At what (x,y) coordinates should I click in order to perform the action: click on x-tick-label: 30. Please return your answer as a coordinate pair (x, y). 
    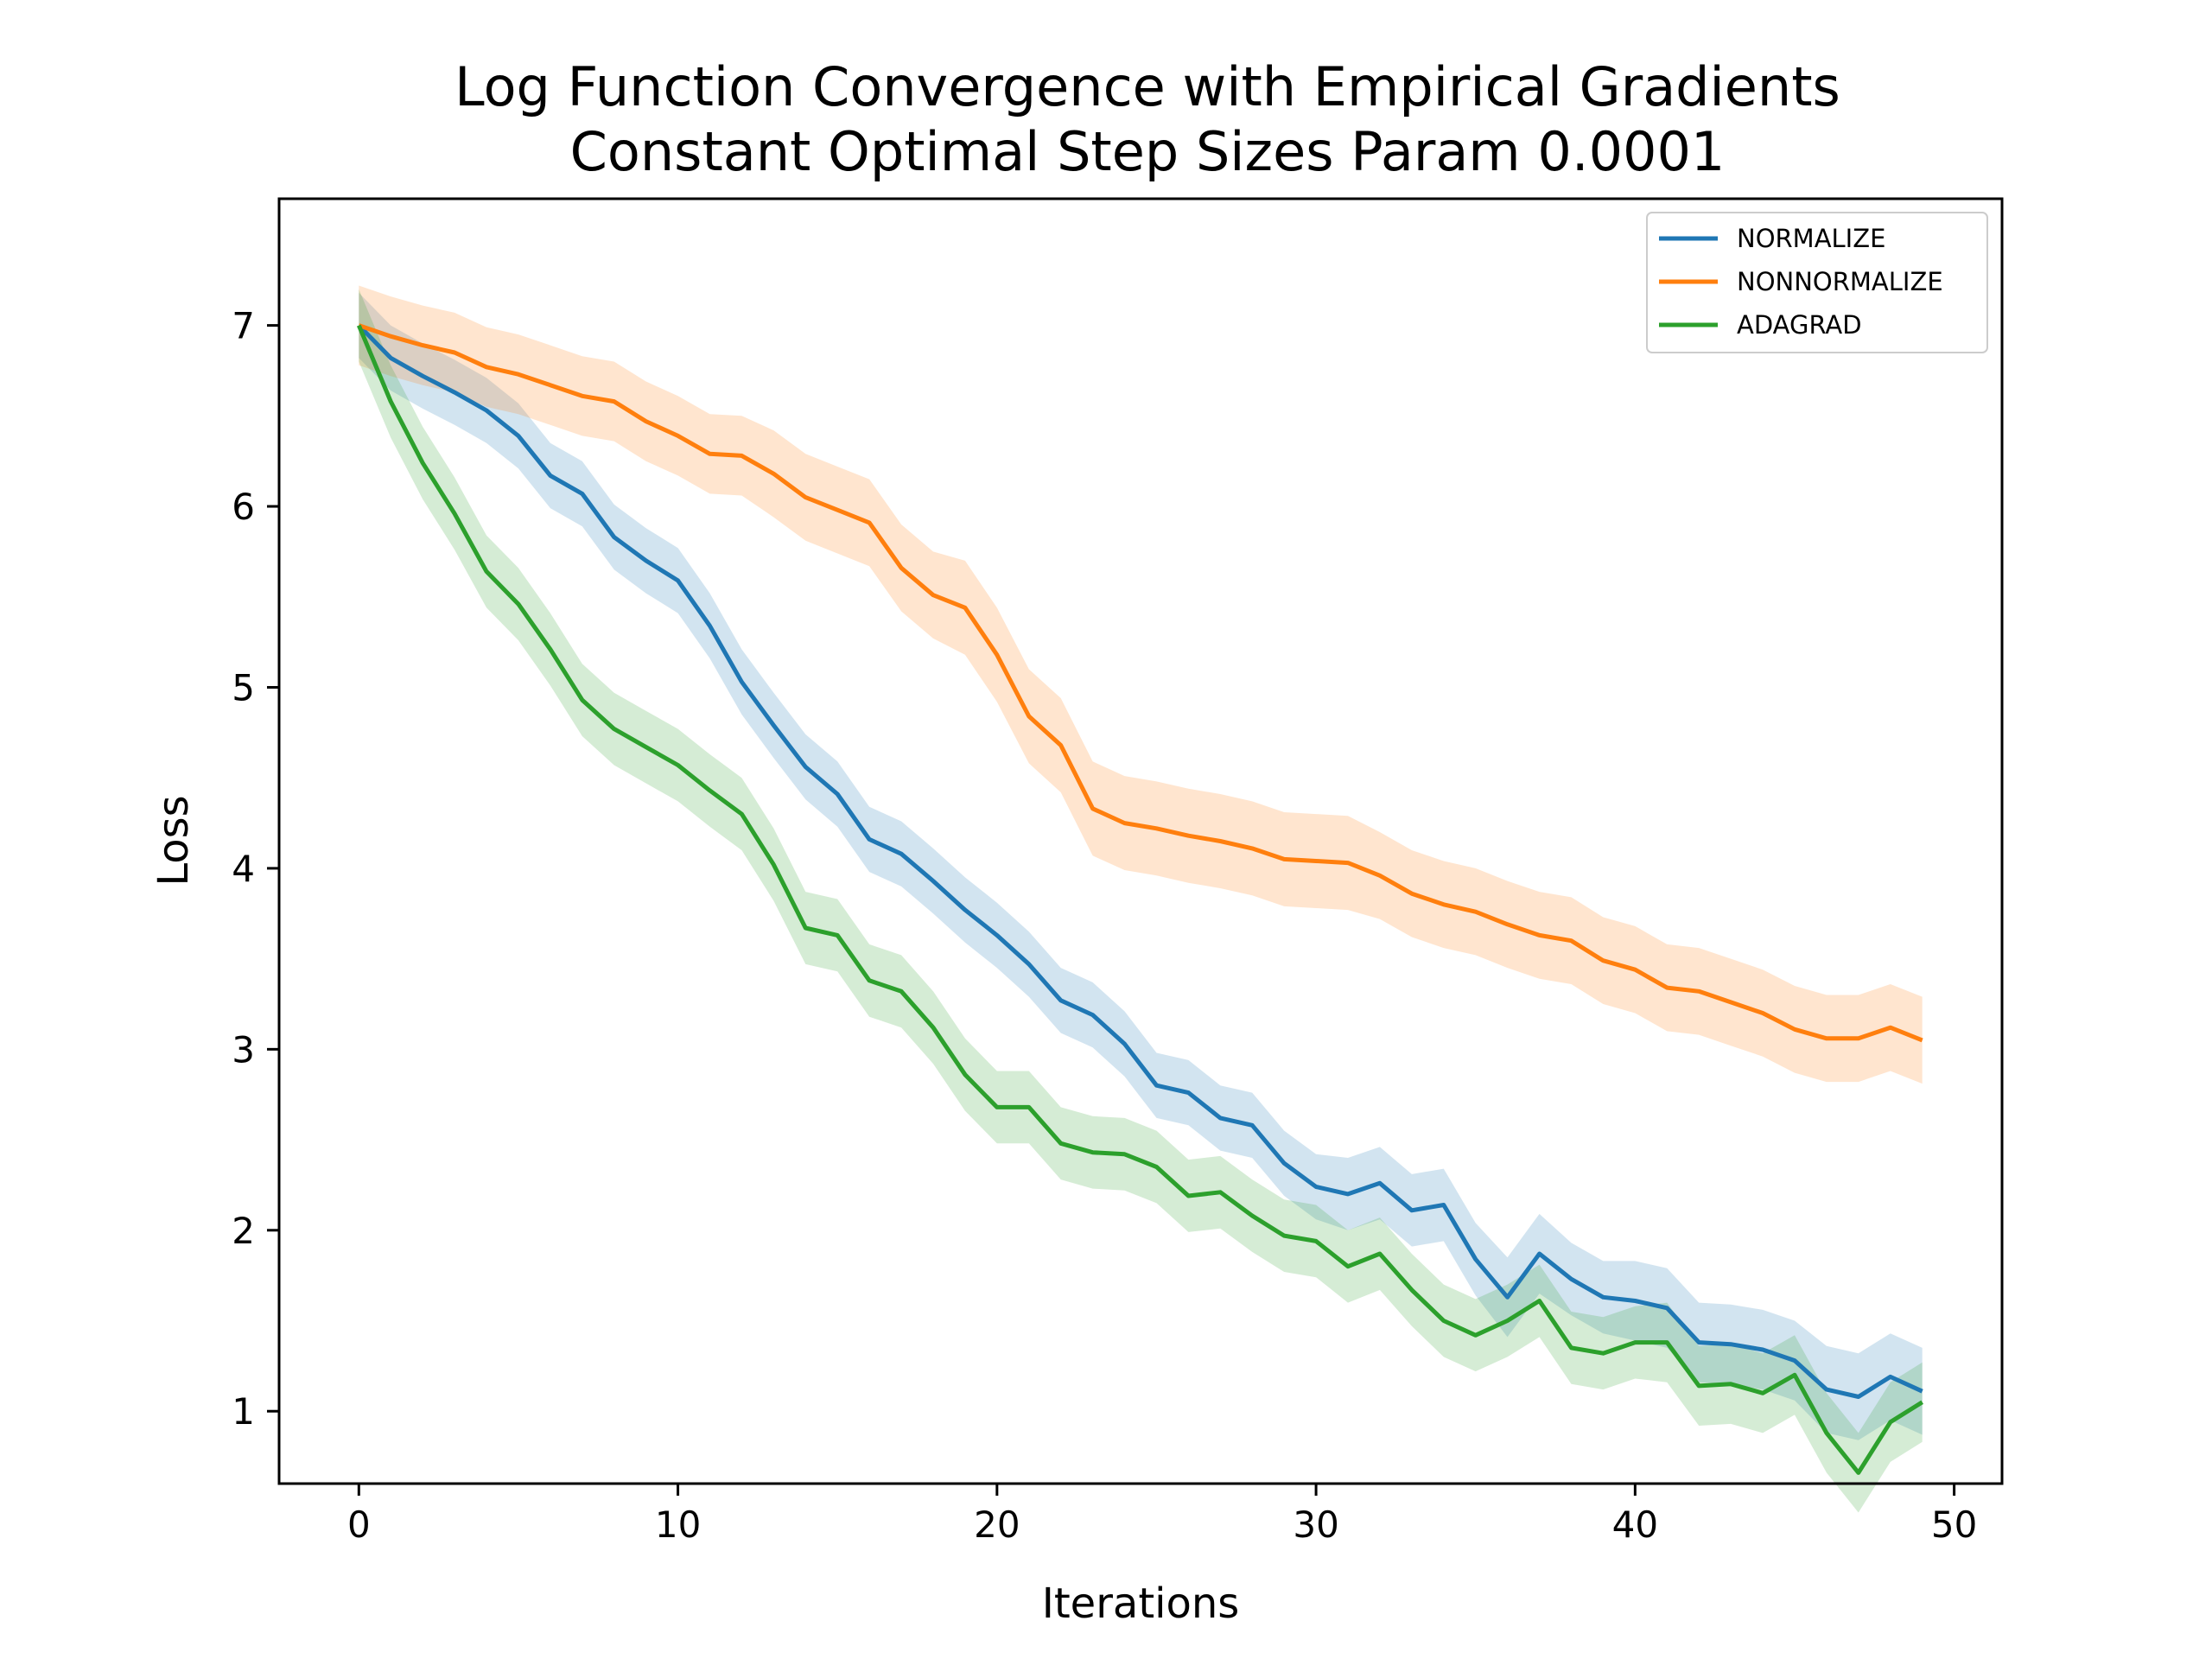
    Looking at the image, I should click on (1315, 1524).